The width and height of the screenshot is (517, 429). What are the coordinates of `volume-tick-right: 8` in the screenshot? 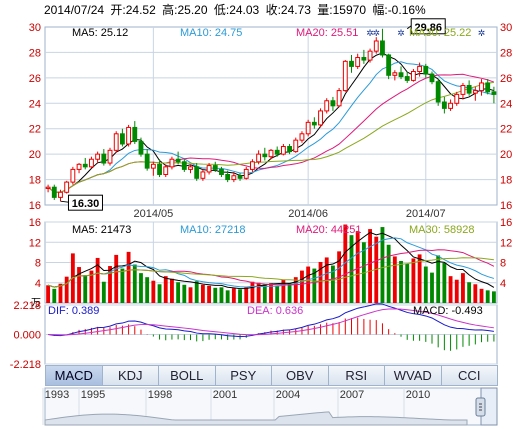 It's located at (503, 264).